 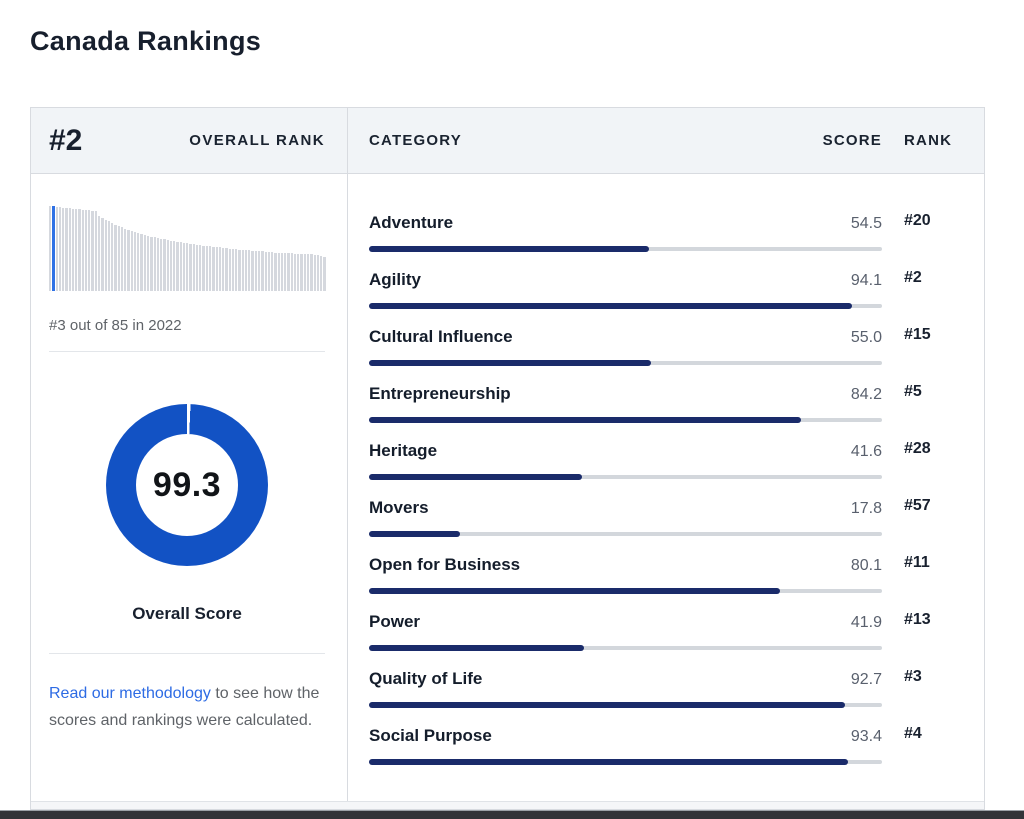 I want to click on category-name: Social Purpose, so click(x=430, y=735).